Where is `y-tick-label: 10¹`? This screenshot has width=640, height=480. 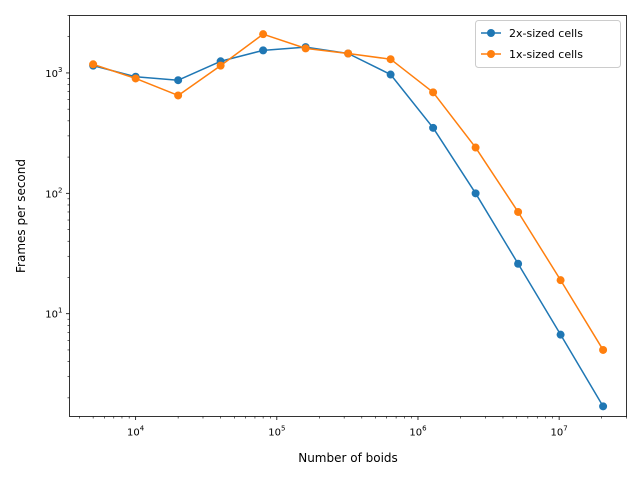
y-tick-label: 10¹ is located at coordinates (53, 314).